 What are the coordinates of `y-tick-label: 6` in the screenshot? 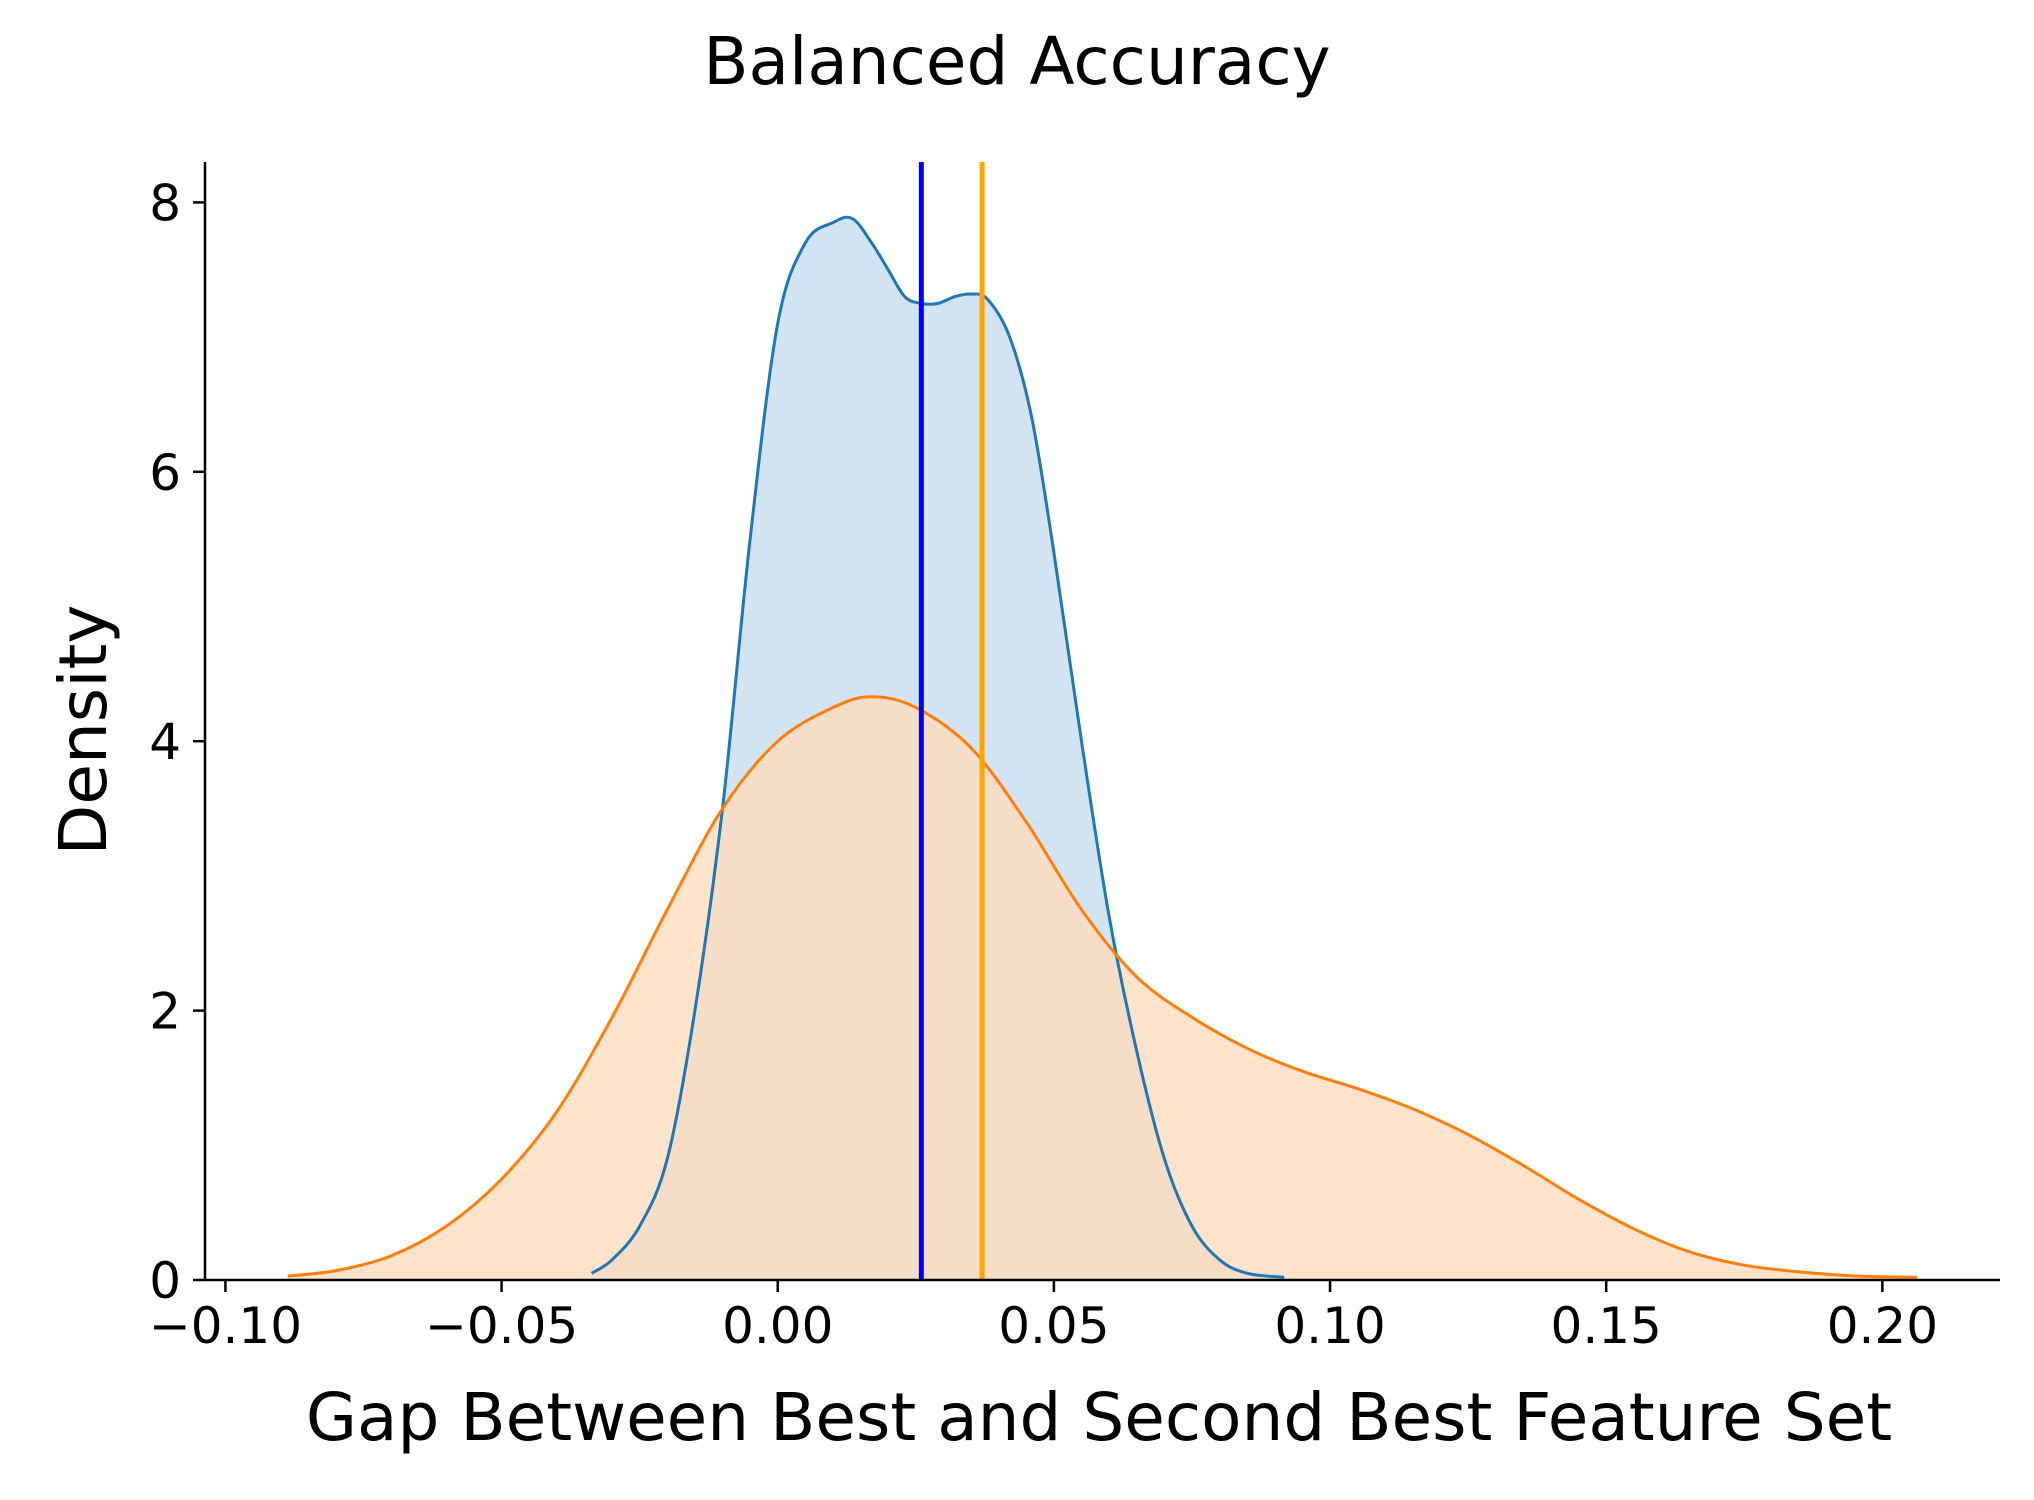 It's located at (165, 473).